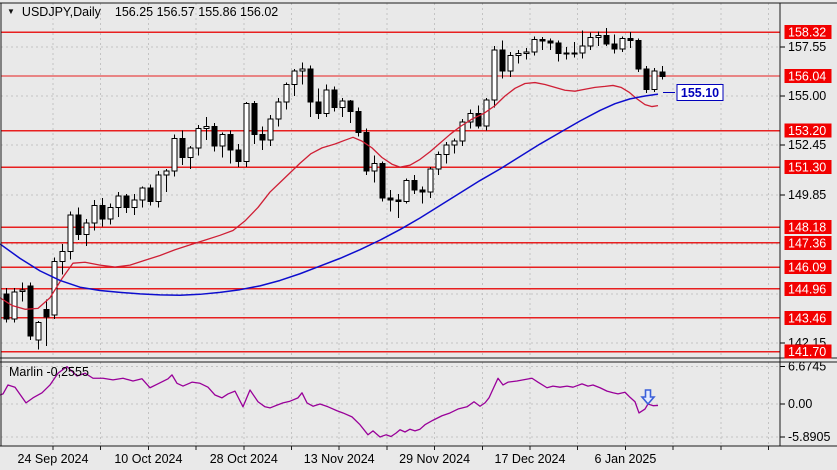  What do you see at coordinates (53, 459) in the screenshot?
I see `date-label: 24 Sep 2024` at bounding box center [53, 459].